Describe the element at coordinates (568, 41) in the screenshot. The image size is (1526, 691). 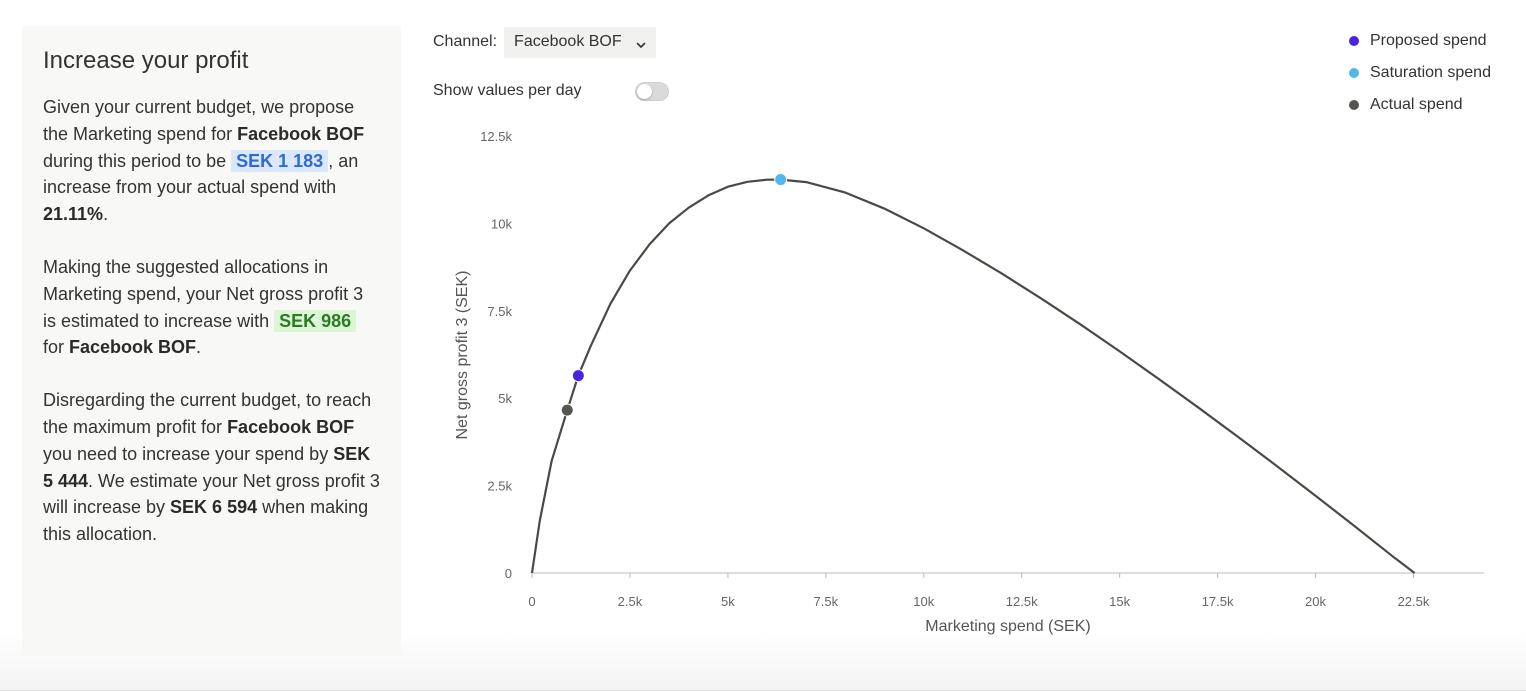
I see `channel-select-value: Facebook BOF` at that location.